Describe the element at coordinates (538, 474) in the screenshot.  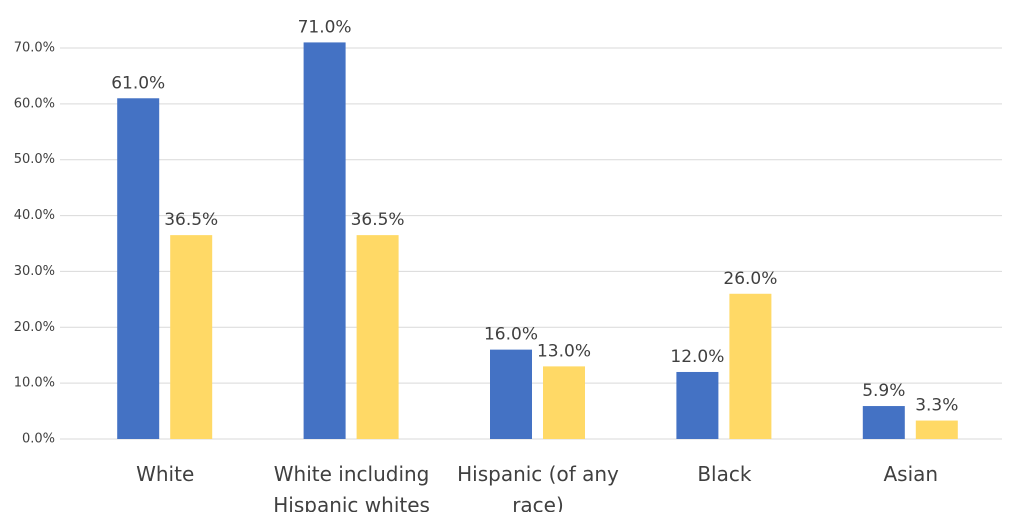
I see `x-tick-label-line: Hispanic (of any` at that location.